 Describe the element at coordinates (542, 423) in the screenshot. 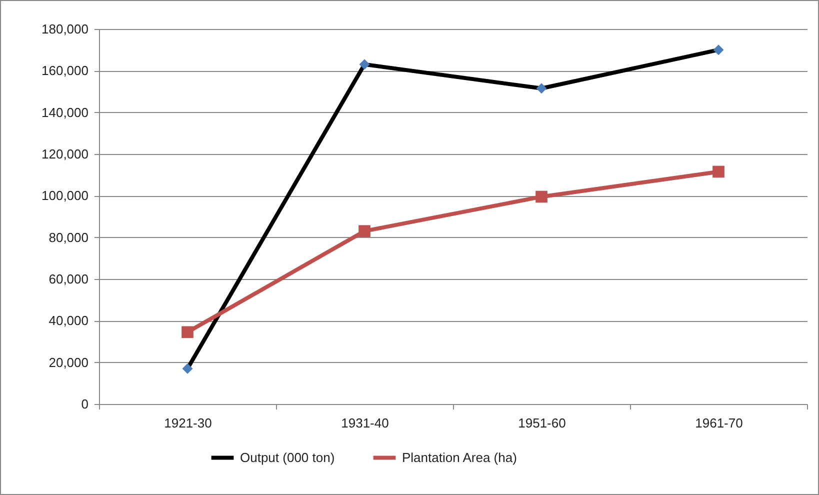

I see `x-tick-label: 1951-60` at that location.